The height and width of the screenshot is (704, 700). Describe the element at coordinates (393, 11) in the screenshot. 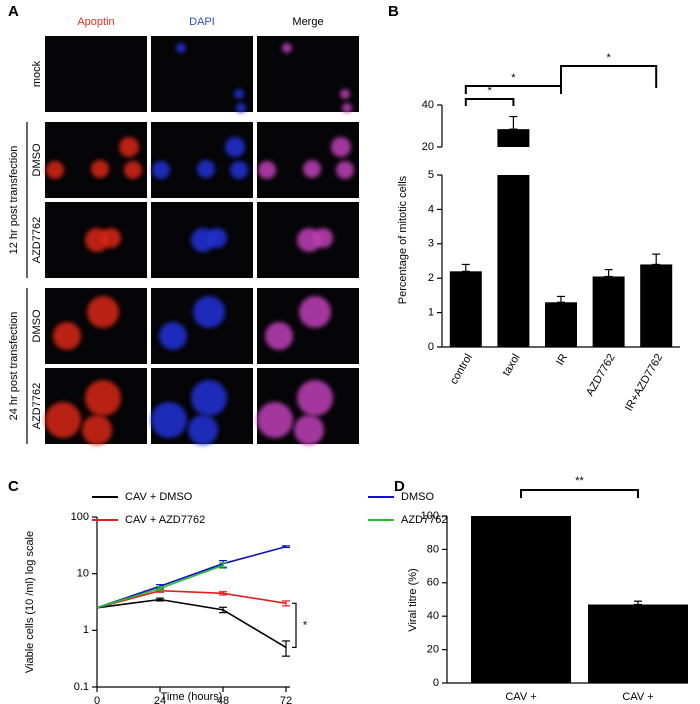

I see `panel-label: B` at that location.